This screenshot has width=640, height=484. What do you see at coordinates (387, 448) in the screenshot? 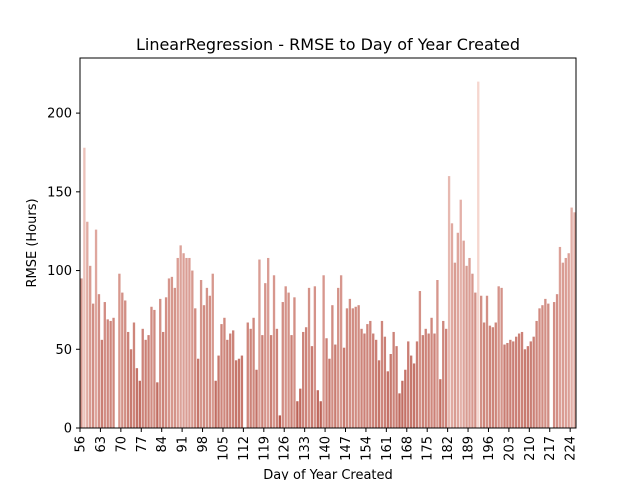
I see `x-tick-label: 161` at bounding box center [387, 448].